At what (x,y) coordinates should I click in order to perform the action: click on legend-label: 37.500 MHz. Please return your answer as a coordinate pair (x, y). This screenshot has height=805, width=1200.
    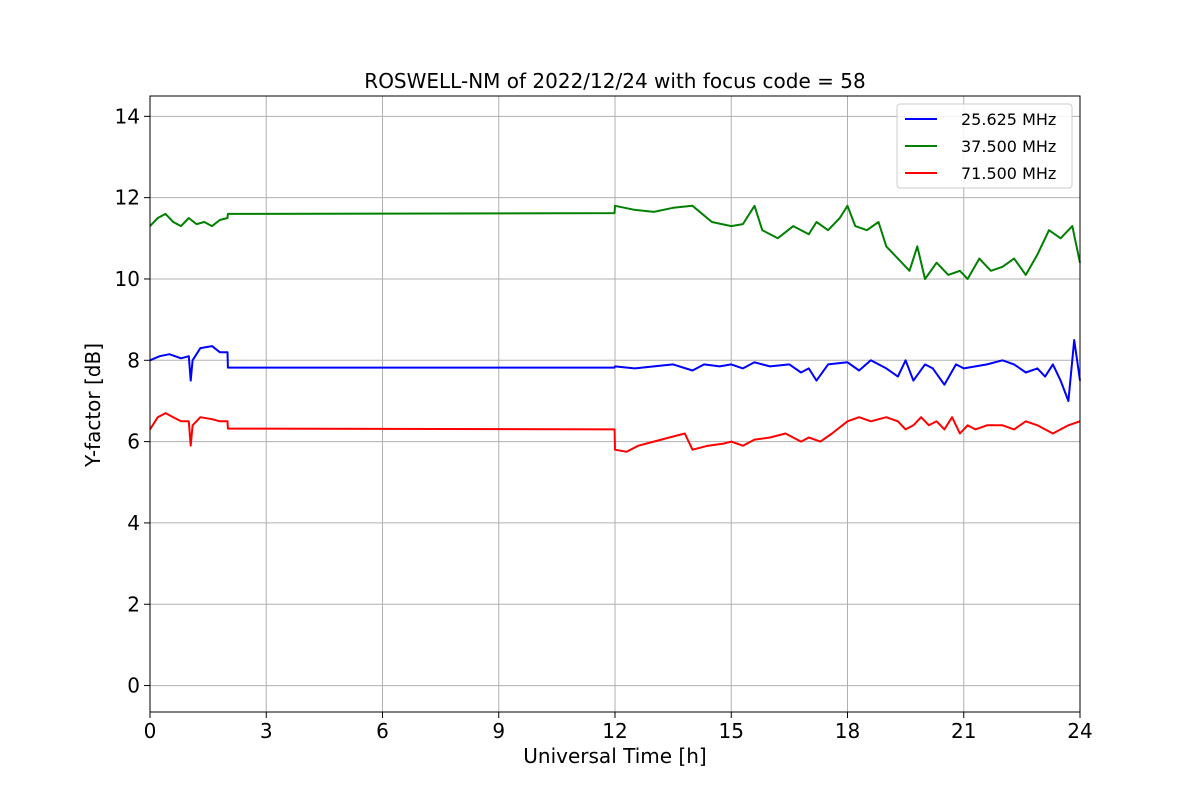
    Looking at the image, I should click on (1008, 146).